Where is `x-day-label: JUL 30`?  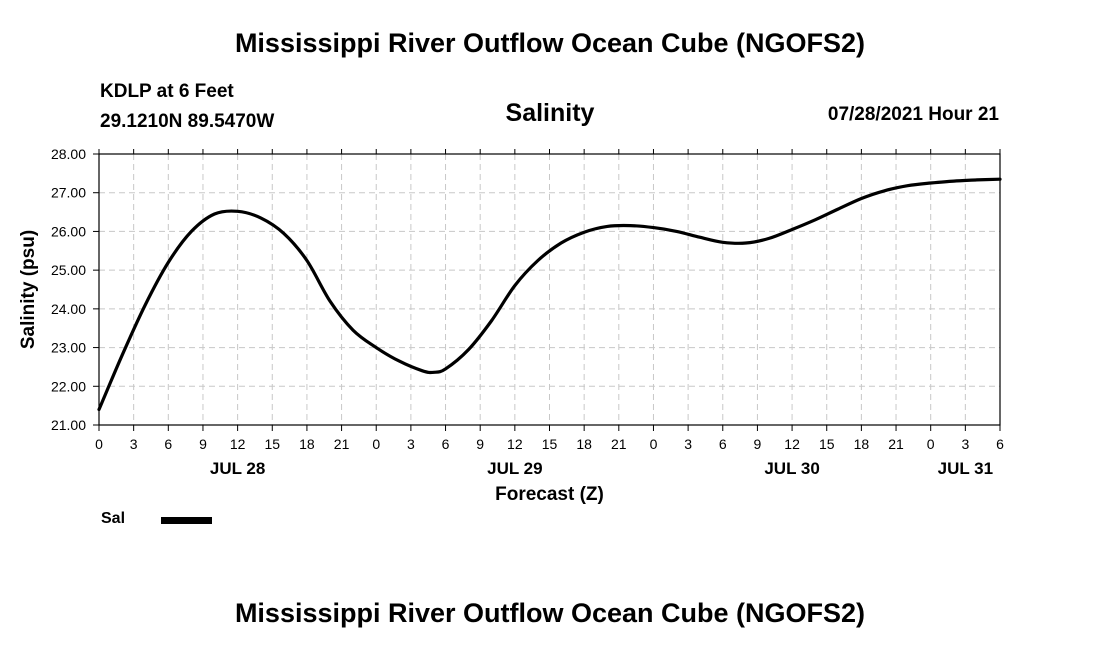 x-day-label: JUL 30 is located at coordinates (791, 468).